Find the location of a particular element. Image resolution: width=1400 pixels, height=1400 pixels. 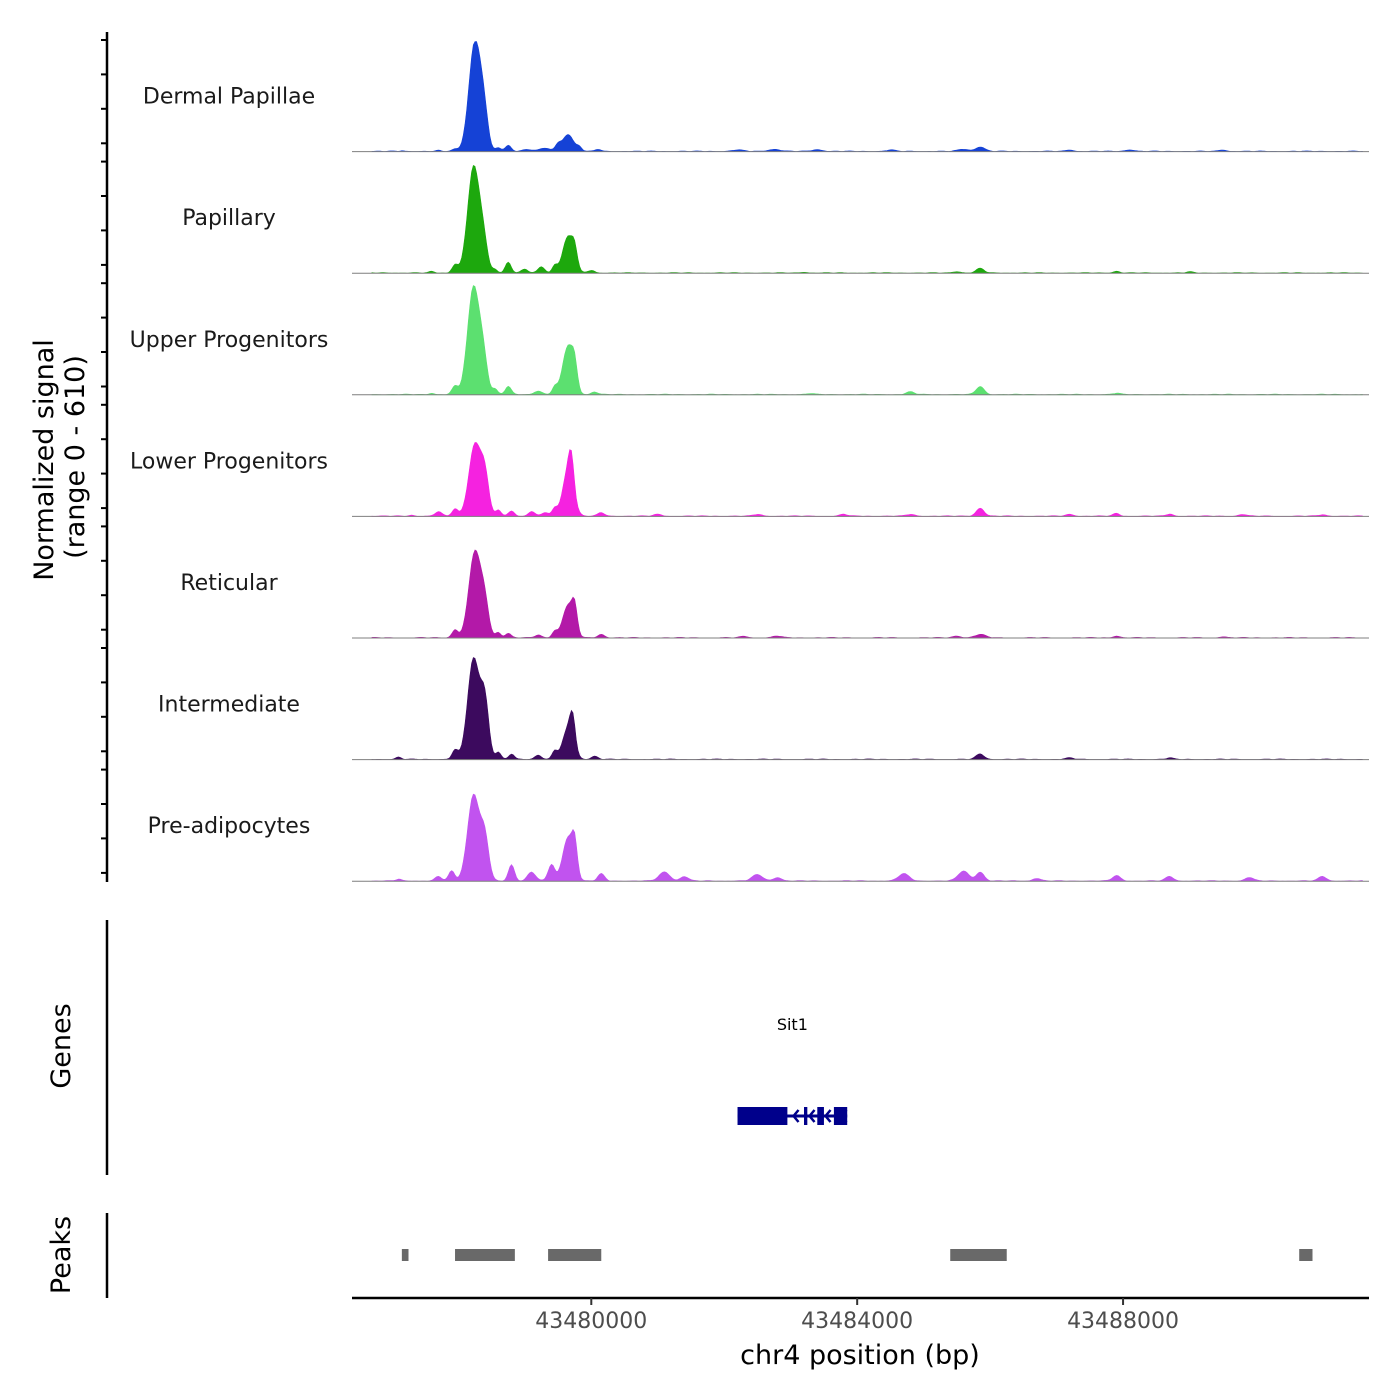

track-papillary: Papillary is located at coordinates (775, 219).